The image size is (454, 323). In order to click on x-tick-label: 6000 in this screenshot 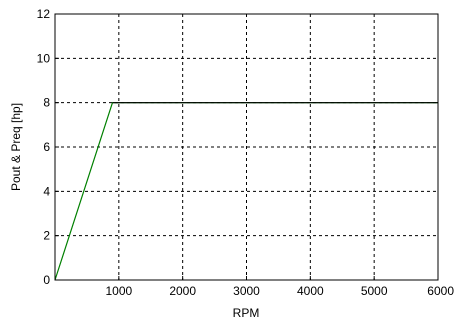, I will do `click(440, 291)`.